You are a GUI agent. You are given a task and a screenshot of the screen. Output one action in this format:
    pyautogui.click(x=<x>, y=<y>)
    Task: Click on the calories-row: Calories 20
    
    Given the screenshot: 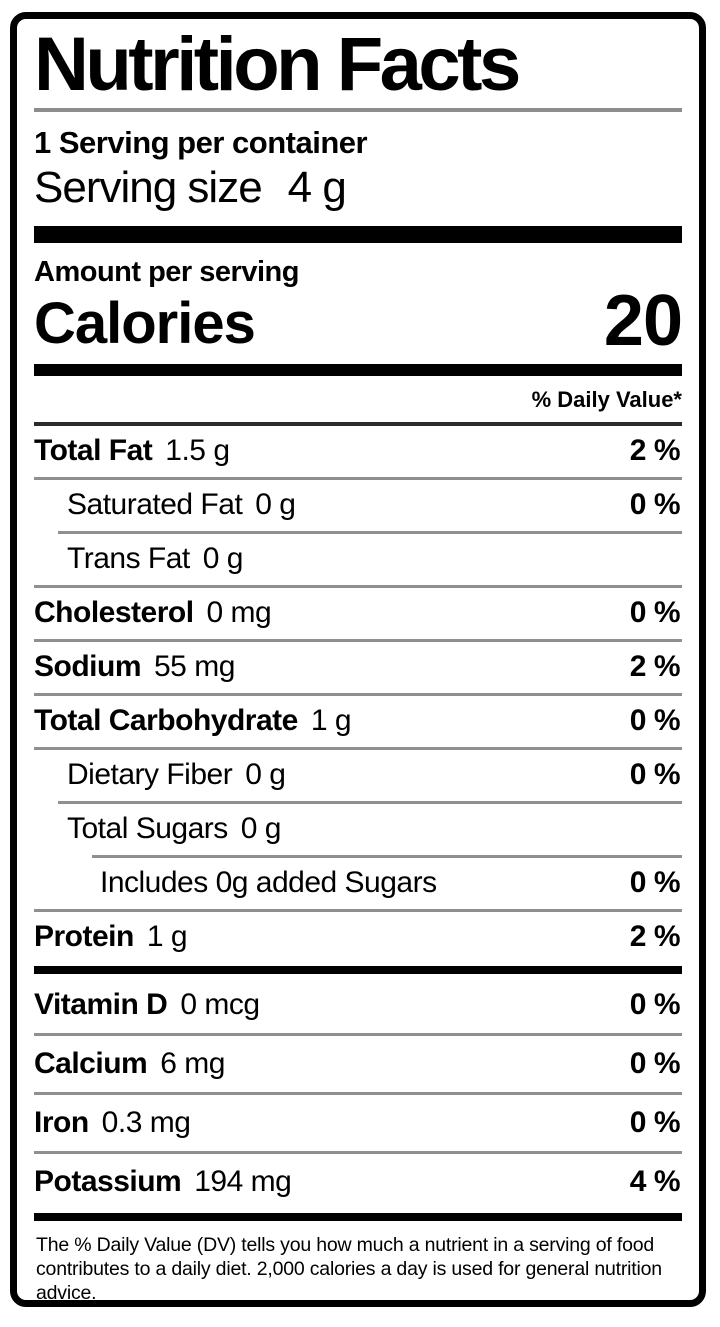 What is the action you would take?
    pyautogui.click(x=358, y=320)
    